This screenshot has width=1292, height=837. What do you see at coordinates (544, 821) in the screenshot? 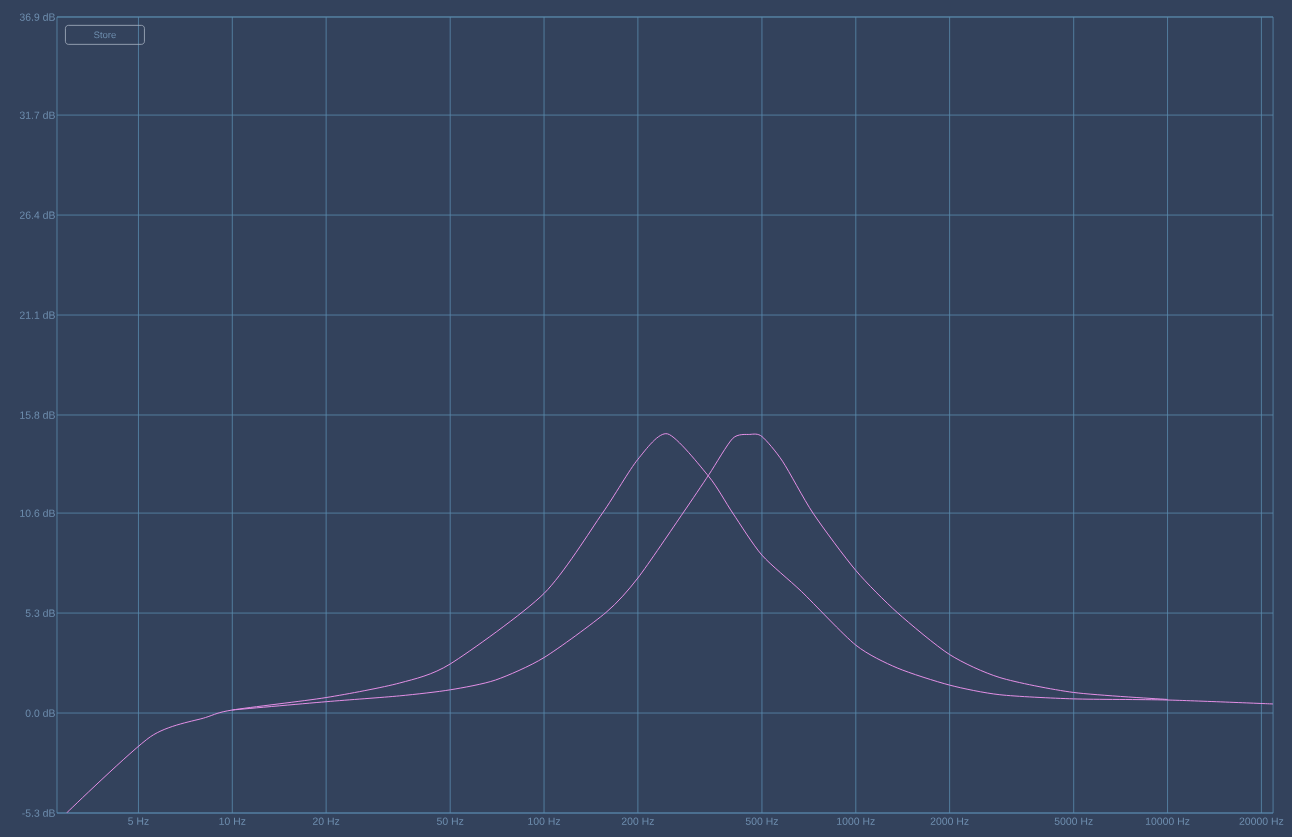
I see `x-tick-label: 100 Hz` at bounding box center [544, 821].